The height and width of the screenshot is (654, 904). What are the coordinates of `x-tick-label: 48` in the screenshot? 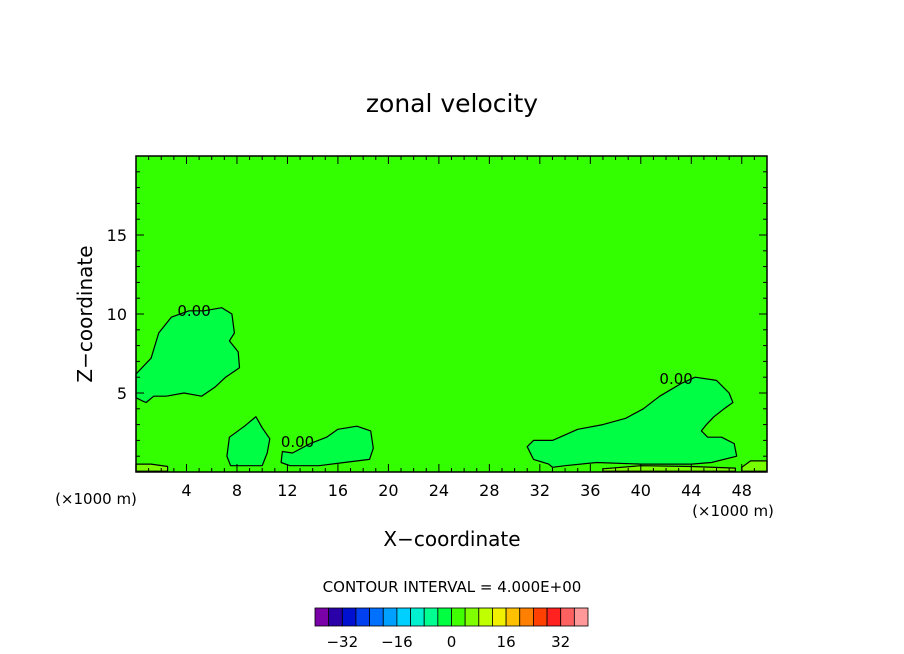 It's located at (742, 490).